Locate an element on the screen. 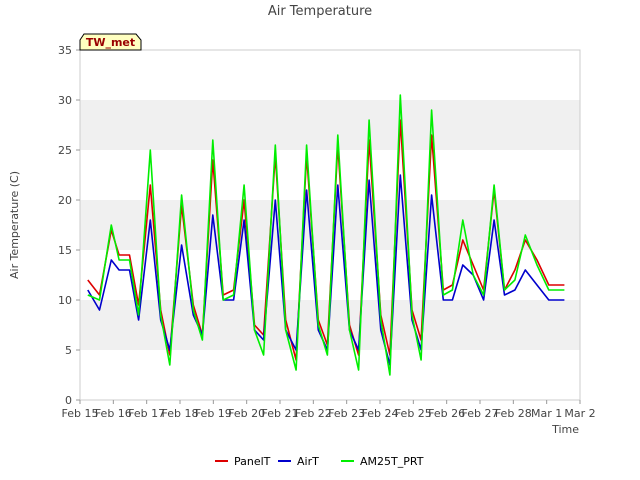 The width and height of the screenshot is (640, 480). x-tick-label: Feb 24 is located at coordinates (380, 413).